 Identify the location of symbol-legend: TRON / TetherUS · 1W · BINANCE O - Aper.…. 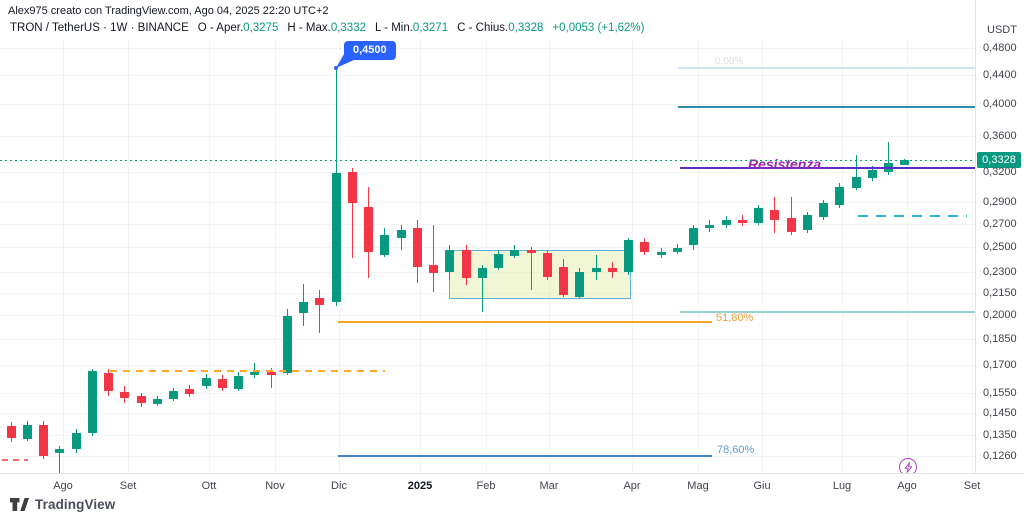
(327, 28).